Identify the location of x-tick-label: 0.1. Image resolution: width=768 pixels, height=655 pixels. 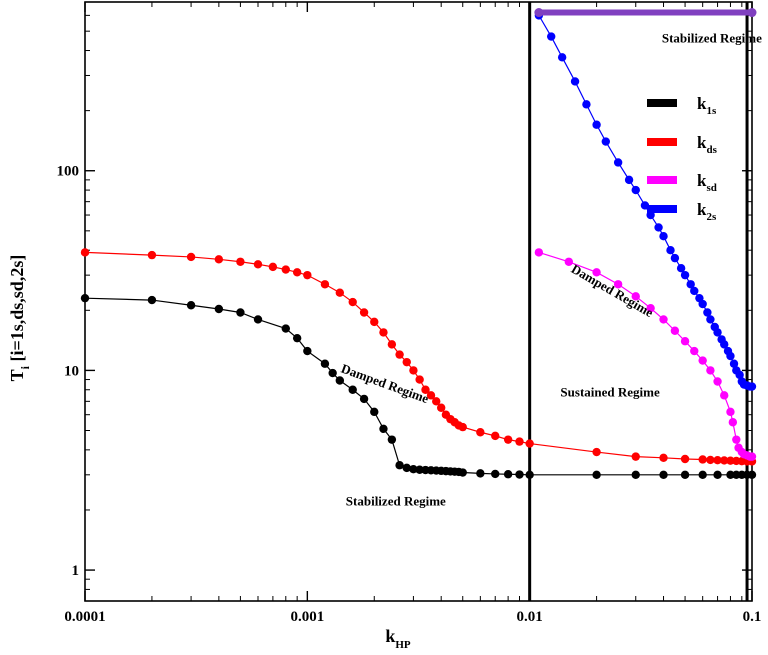
(752, 617).